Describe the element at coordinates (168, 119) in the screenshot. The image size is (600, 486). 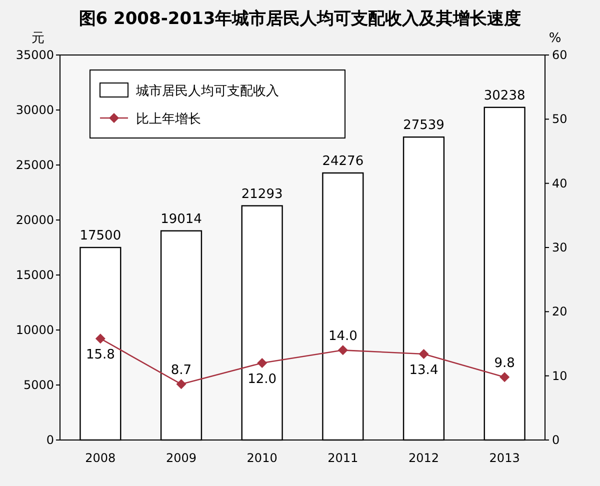
I see `legend-label: 比上年增长` at that location.